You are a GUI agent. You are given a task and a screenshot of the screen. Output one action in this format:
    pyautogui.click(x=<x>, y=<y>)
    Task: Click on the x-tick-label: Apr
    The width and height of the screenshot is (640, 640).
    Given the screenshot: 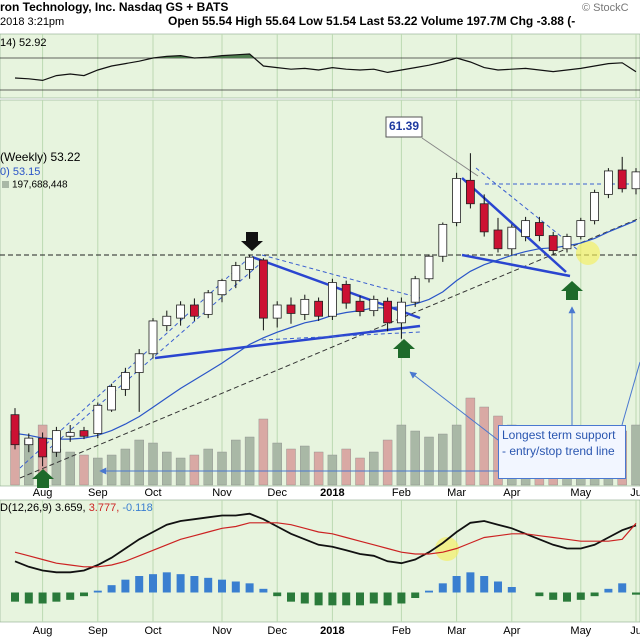 What is the action you would take?
    pyautogui.click(x=511, y=631)
    